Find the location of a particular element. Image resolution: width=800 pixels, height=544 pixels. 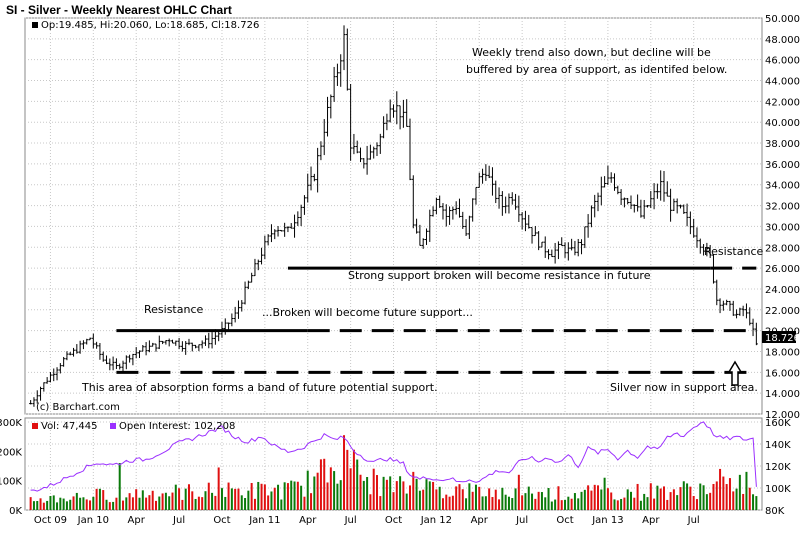

open-interest-tick-label: 160K is located at coordinates (778, 423).